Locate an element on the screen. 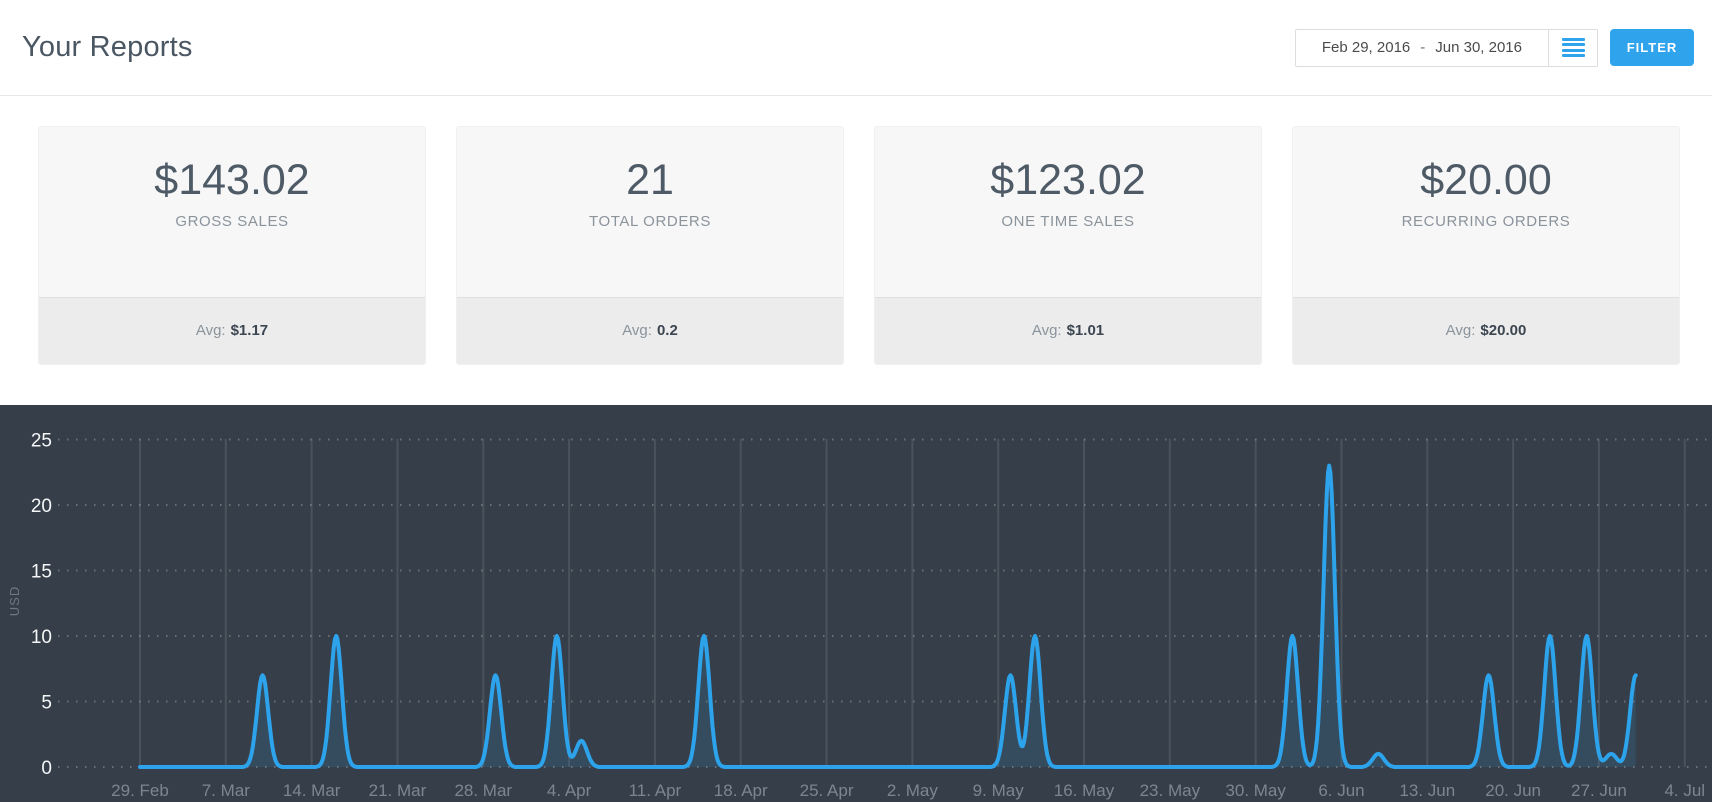  card-value: 21 is located at coordinates (650, 180).